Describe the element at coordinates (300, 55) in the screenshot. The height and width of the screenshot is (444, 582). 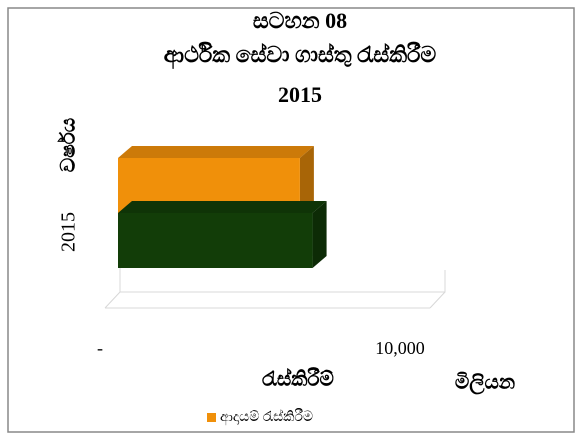
I see `chart-title: ආර්ථික සේවා ගාස්තු රැස්කිරීම` at that location.